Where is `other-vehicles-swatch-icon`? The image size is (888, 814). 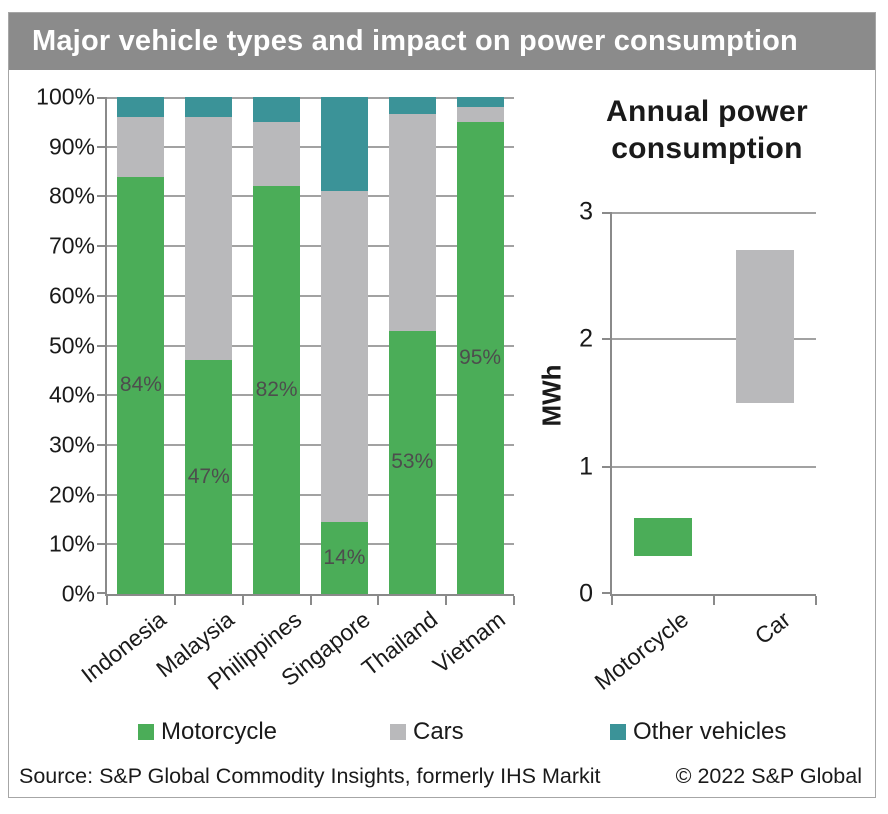
other-vehicles-swatch-icon is located at coordinates (618, 732).